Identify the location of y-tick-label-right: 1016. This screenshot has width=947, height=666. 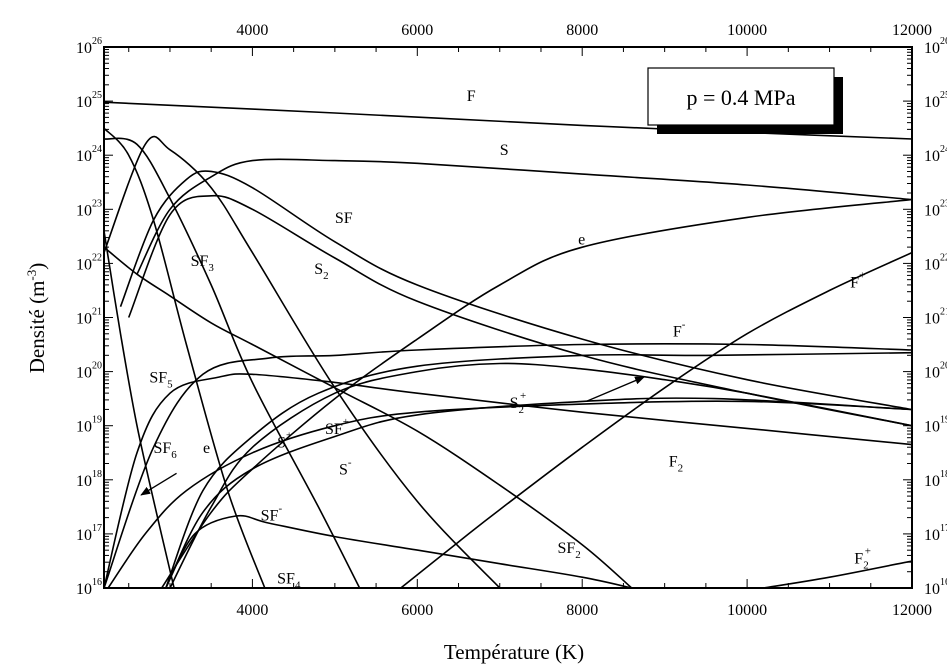
(935, 587).